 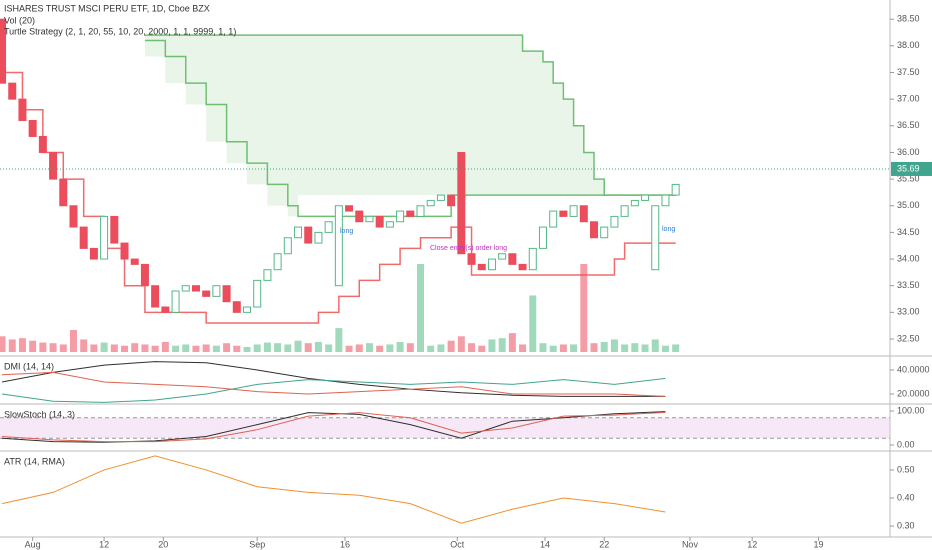 I want to click on y-tick-label: 34.50, so click(x=908, y=232).